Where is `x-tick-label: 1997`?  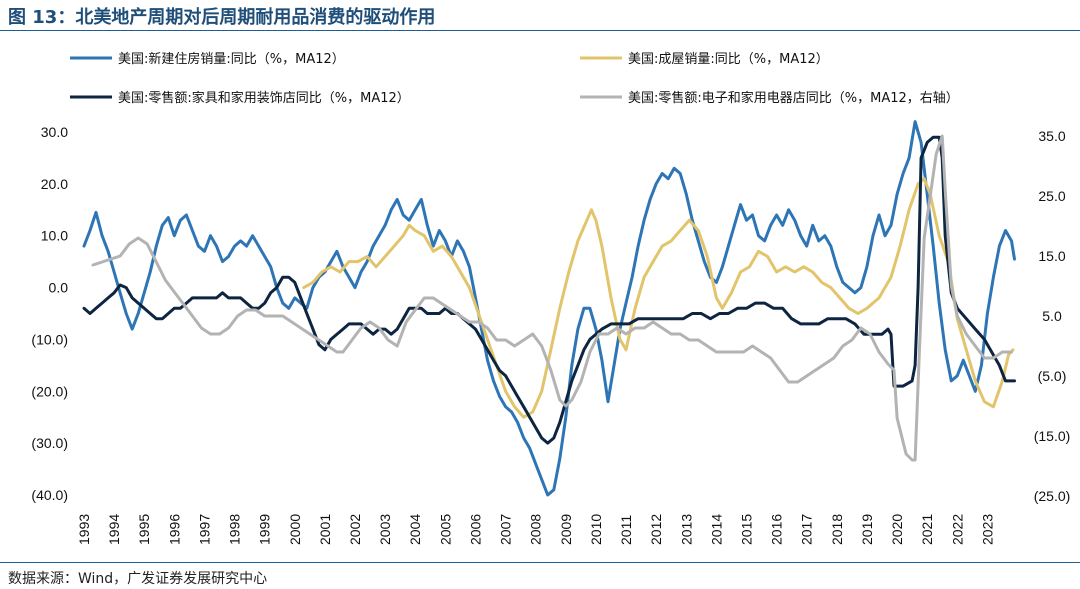 x-tick-label: 1997 is located at coordinates (204, 529).